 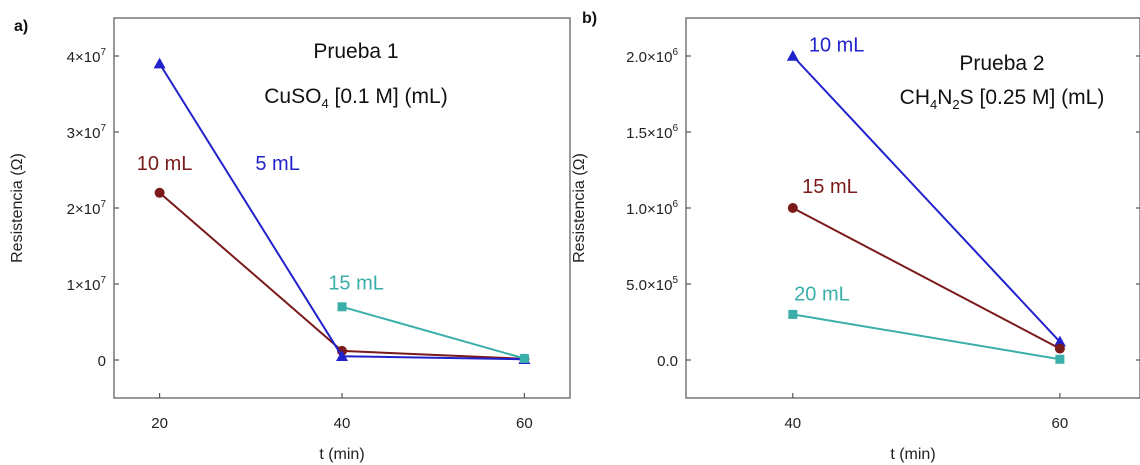 I want to click on reagent-part: N, so click(x=944, y=97).